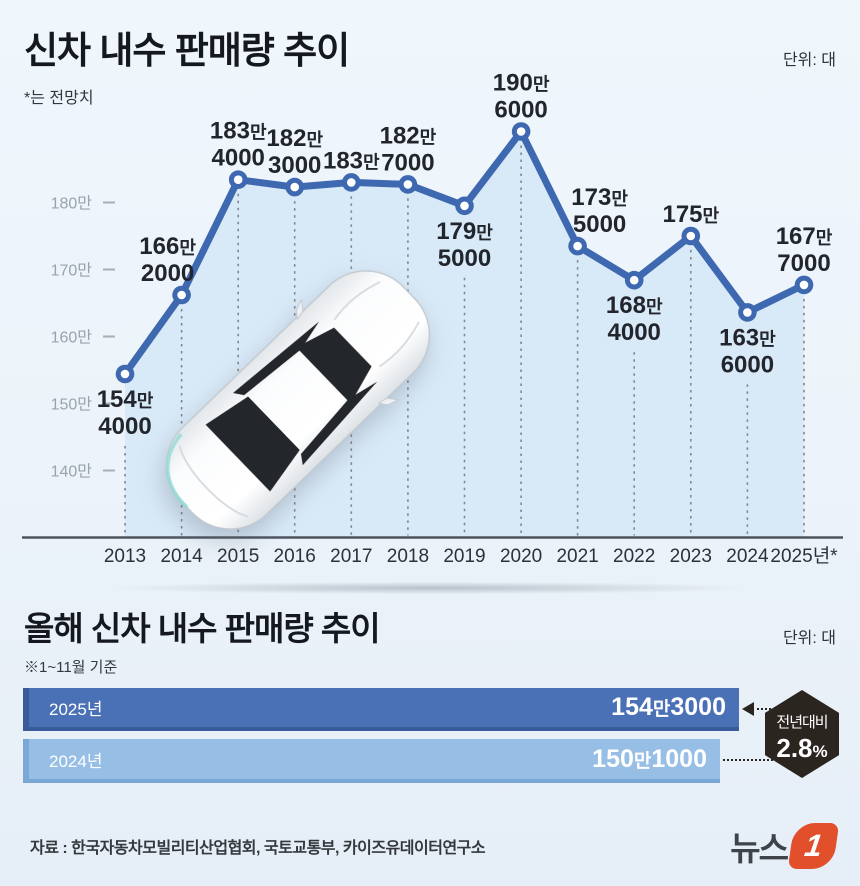  Describe the element at coordinates (71, 667) in the screenshot. I see `period-note: ※1~11월 기준` at that location.